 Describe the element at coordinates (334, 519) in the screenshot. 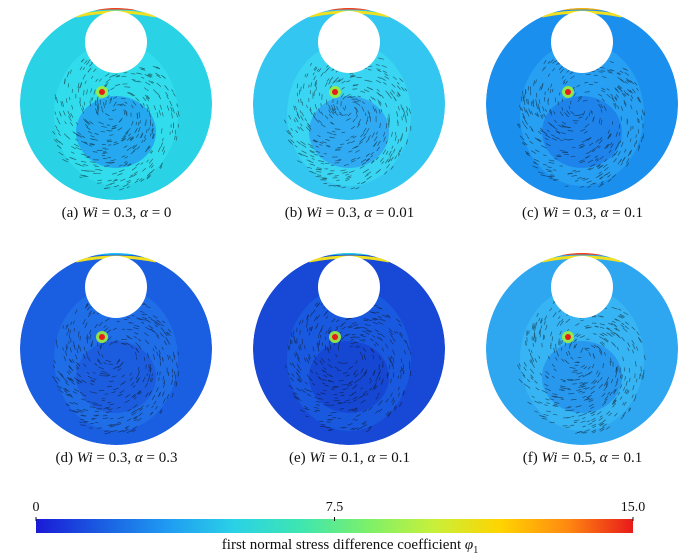

I see `colorbar-tickmarks` at that location.